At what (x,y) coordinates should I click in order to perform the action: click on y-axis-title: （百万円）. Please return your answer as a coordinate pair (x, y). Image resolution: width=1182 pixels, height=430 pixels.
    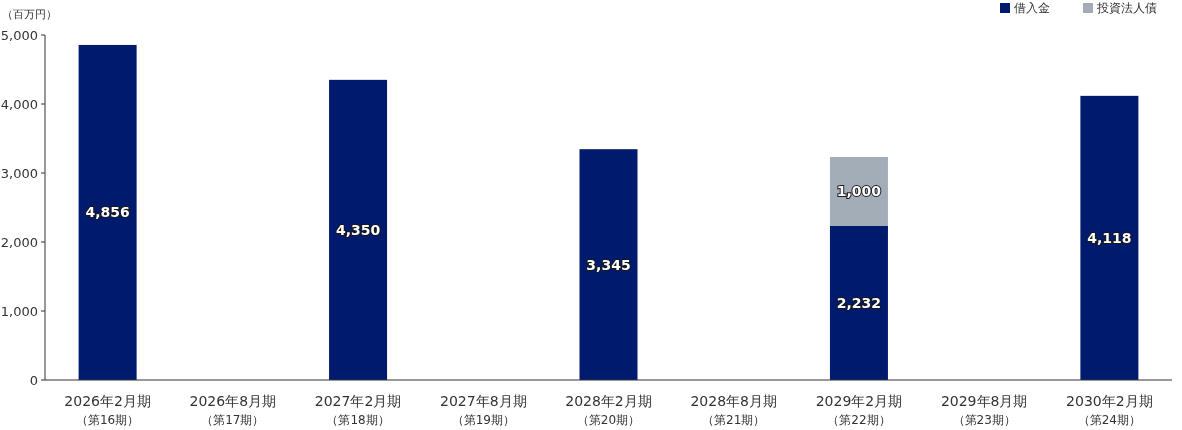
    Looking at the image, I should click on (29, 14).